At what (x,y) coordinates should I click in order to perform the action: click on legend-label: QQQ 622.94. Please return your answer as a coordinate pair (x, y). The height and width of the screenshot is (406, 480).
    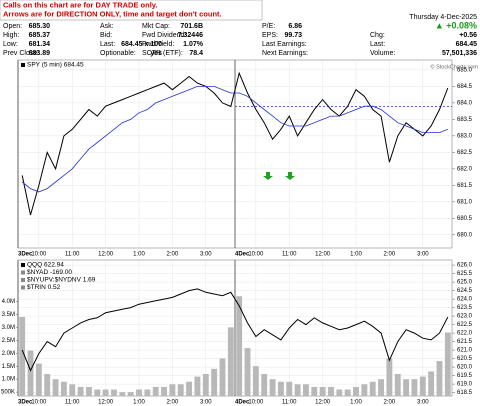
    Looking at the image, I should click on (45, 265).